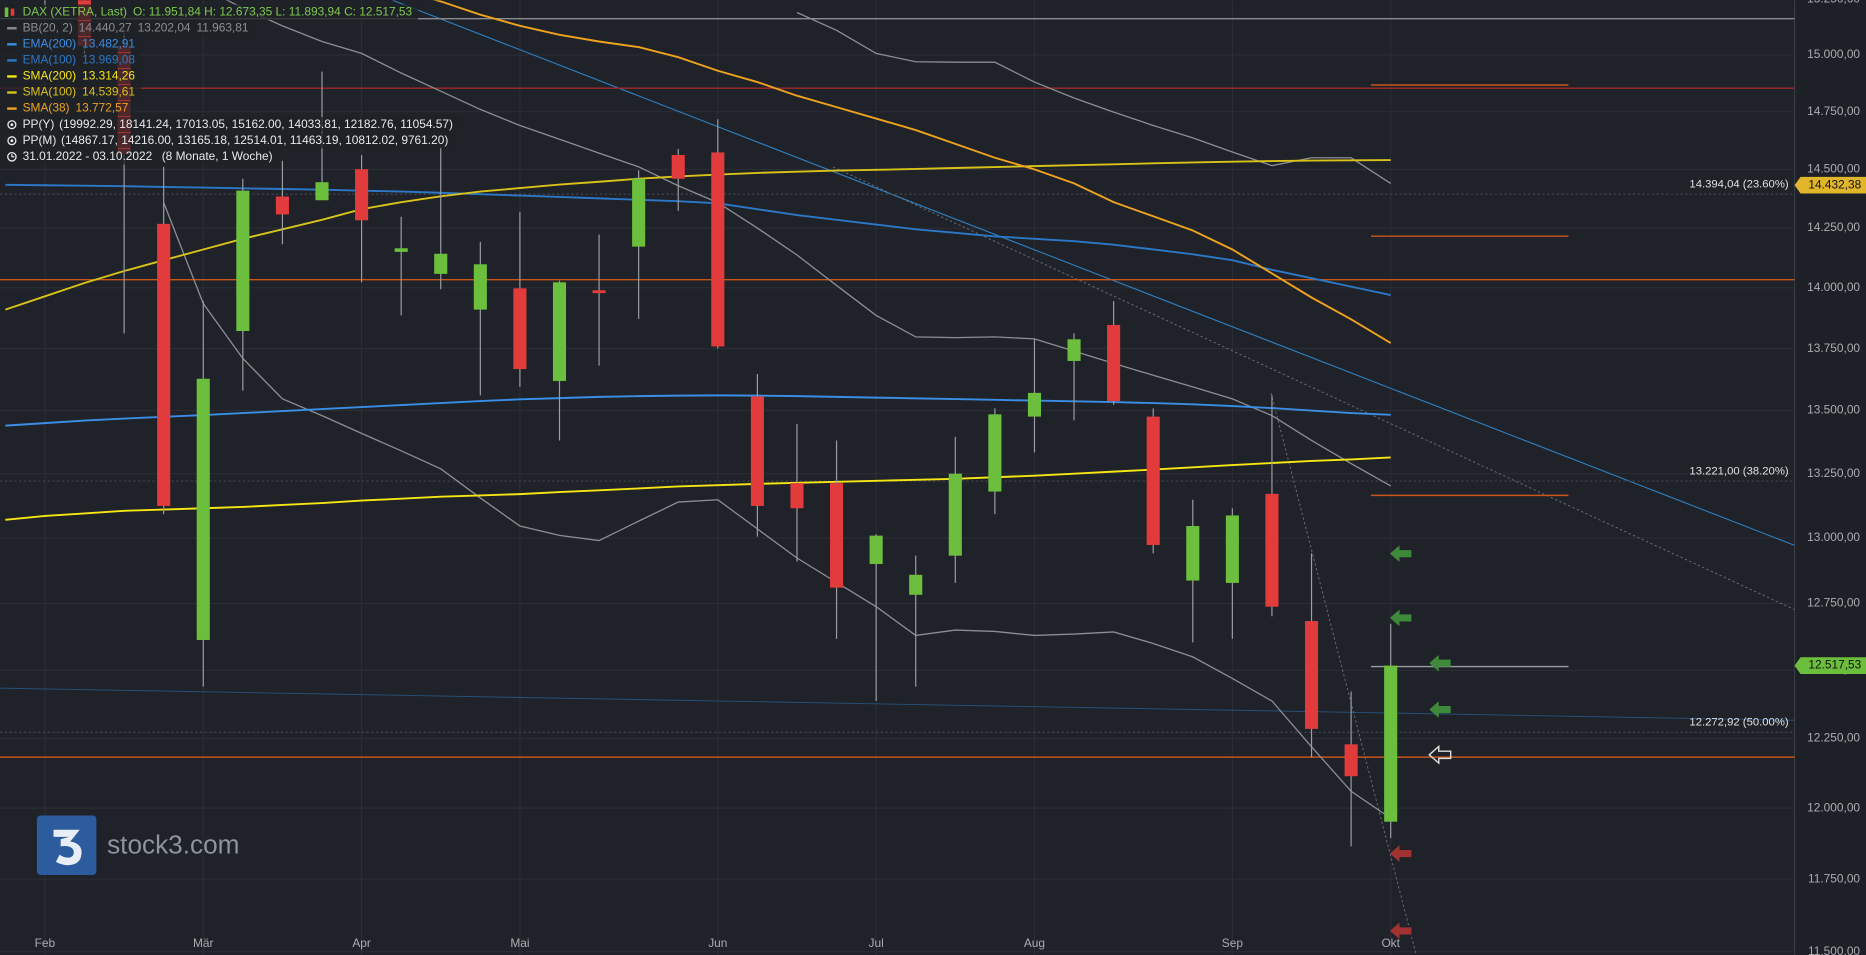 This screenshot has height=955, width=1866. I want to click on price-tag-label: 12.517,53, so click(1834, 665).